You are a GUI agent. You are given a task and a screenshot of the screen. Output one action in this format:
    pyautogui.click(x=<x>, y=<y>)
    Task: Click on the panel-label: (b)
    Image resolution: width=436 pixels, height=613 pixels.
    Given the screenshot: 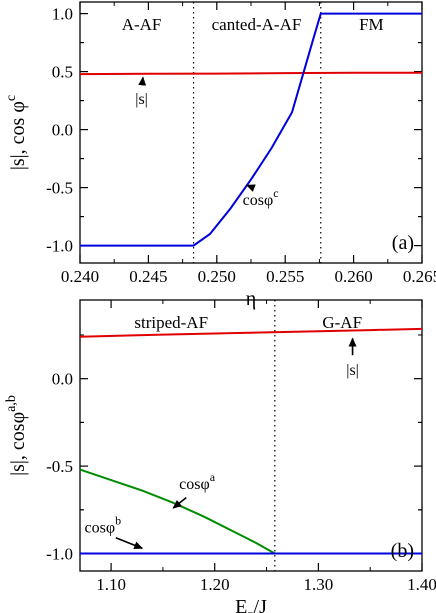 What is the action you would take?
    pyautogui.click(x=402, y=551)
    